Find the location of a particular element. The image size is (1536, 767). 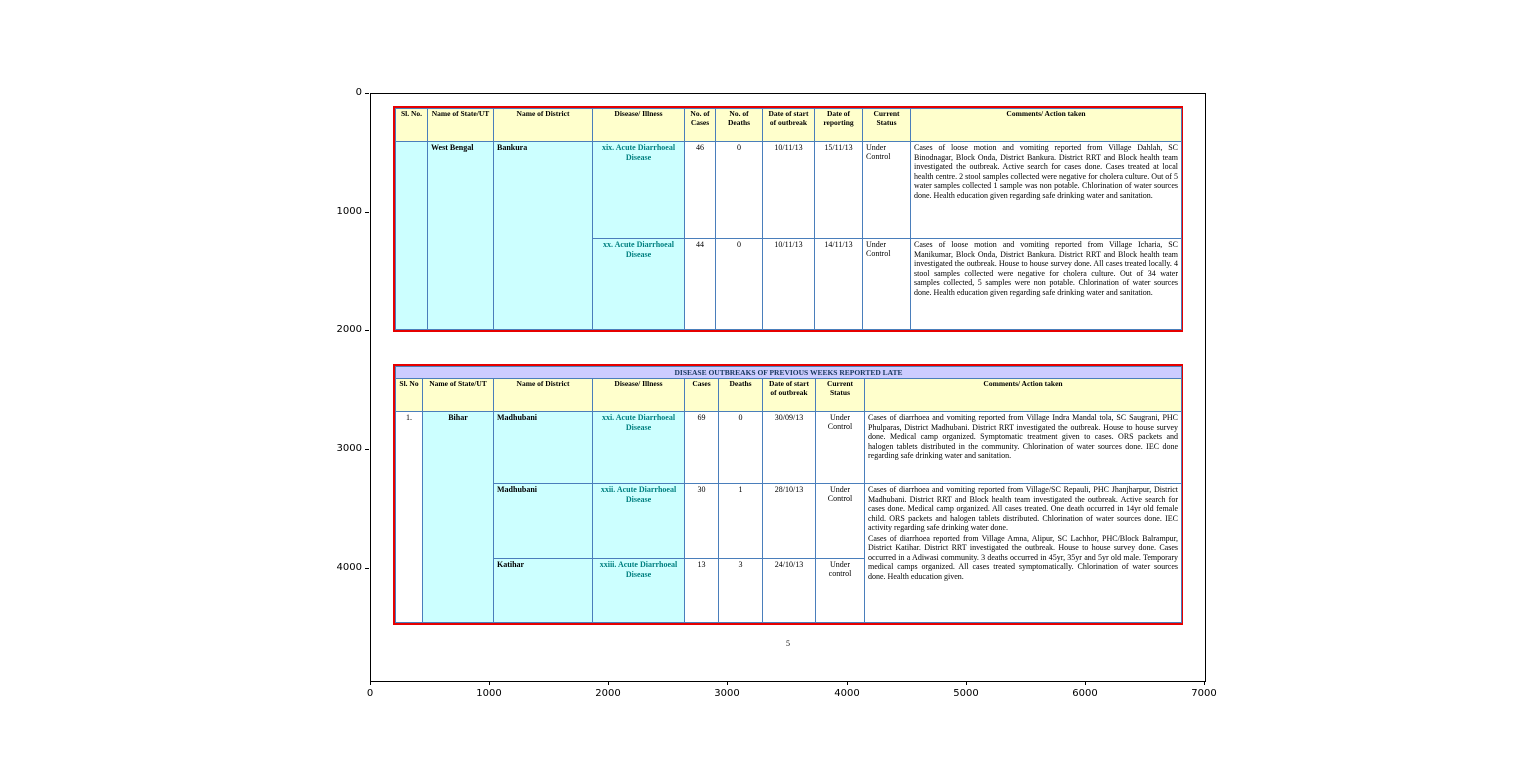

col-header-reporting-date: Date of reporting is located at coordinates (838, 125).